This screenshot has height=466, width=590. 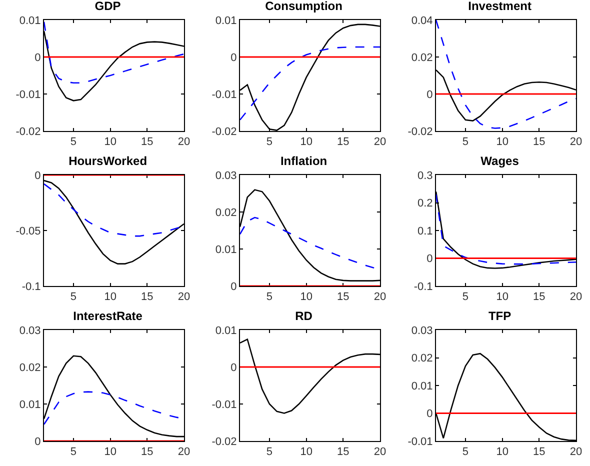 What do you see at coordinates (425, 176) in the screenshot?
I see `y-tick-label: 0.3` at bounding box center [425, 176].